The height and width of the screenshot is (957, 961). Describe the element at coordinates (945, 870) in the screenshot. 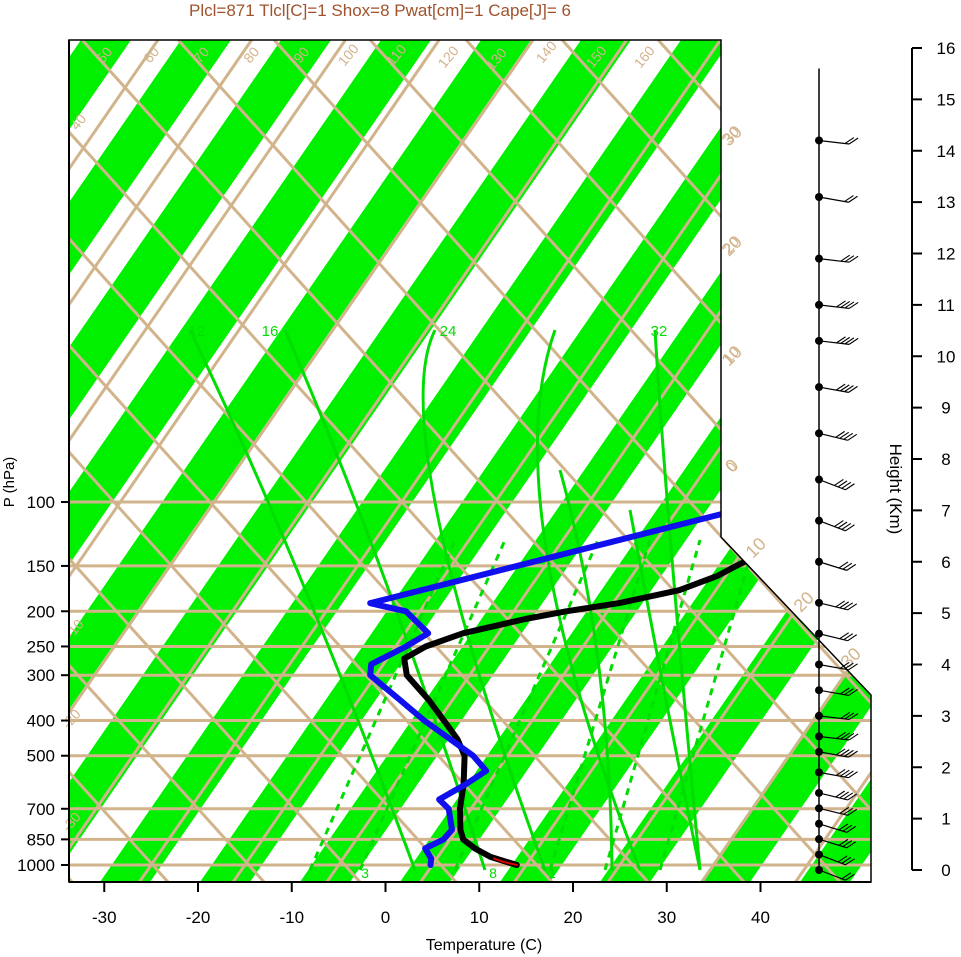

I see `height-tick-label: 0` at that location.